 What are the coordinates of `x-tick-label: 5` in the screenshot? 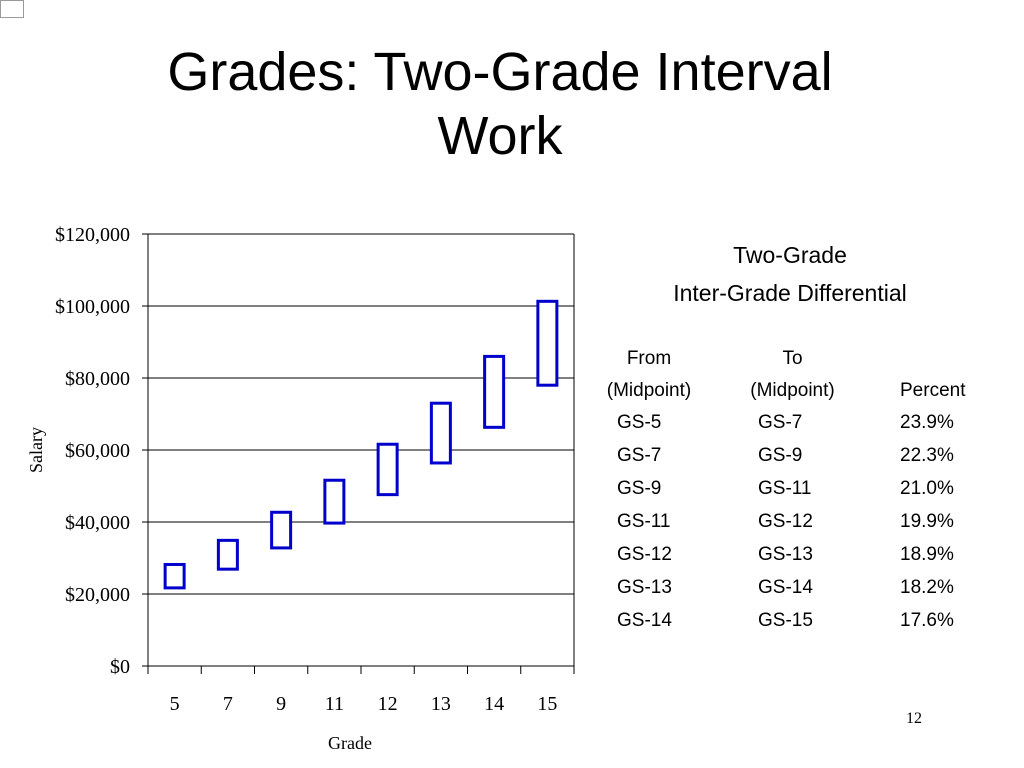 It's located at (175, 704).